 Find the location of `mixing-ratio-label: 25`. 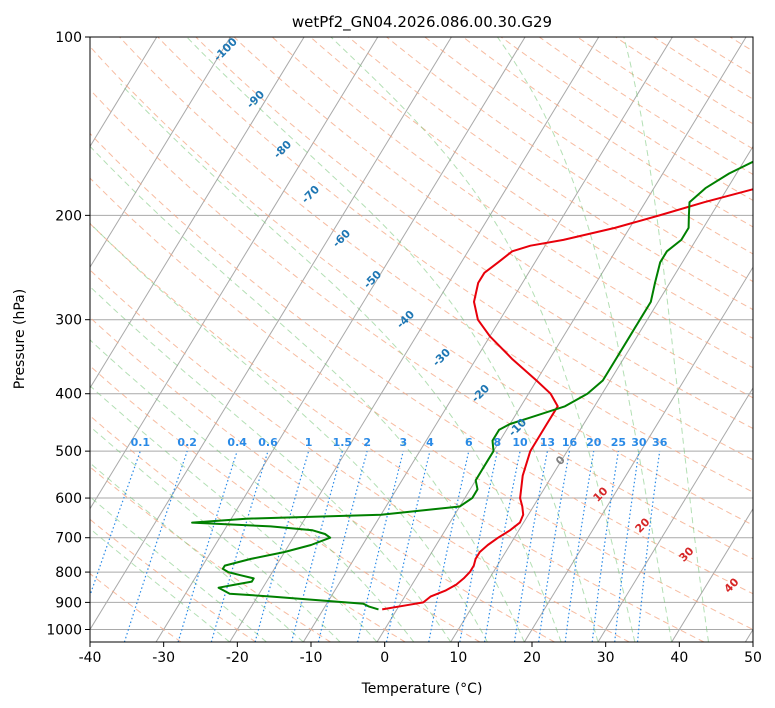

mixing-ratio-label: 25 is located at coordinates (618, 442).